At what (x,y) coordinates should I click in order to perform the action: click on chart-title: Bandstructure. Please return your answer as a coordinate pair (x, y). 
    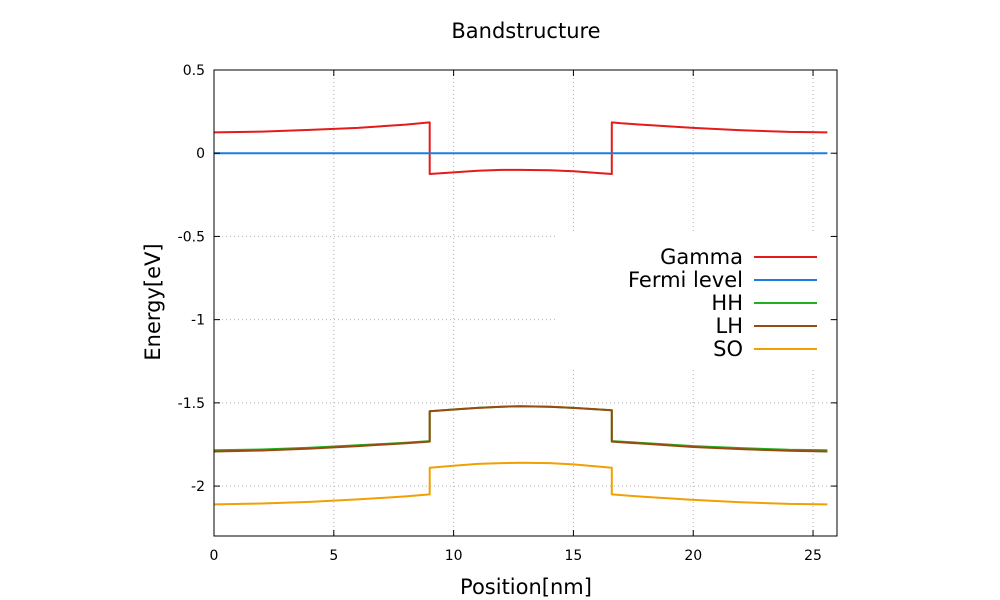
    Looking at the image, I should click on (525, 31).